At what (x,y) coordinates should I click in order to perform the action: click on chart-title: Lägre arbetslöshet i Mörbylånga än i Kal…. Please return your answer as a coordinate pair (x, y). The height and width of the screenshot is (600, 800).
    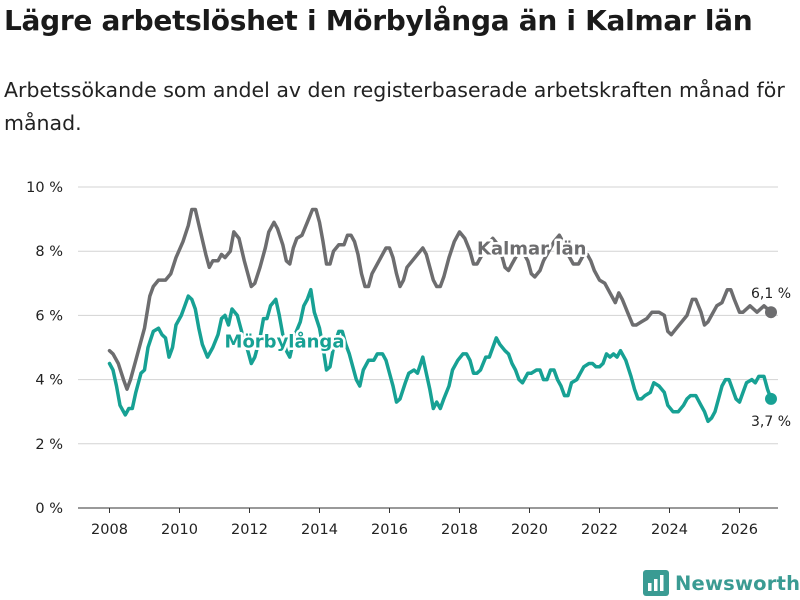
    Looking at the image, I should click on (378, 20).